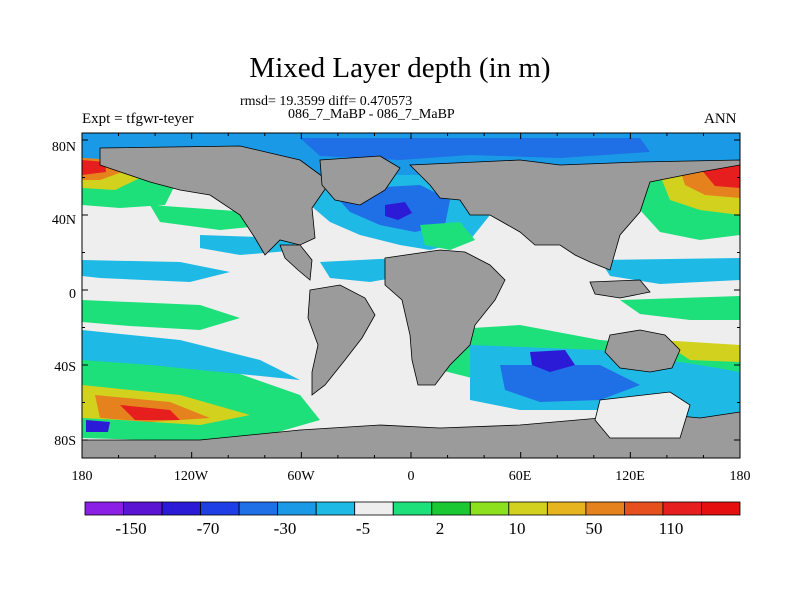 This screenshot has width=800, height=600. What do you see at coordinates (63, 220) in the screenshot?
I see `lat-label-40n: 40N` at bounding box center [63, 220].